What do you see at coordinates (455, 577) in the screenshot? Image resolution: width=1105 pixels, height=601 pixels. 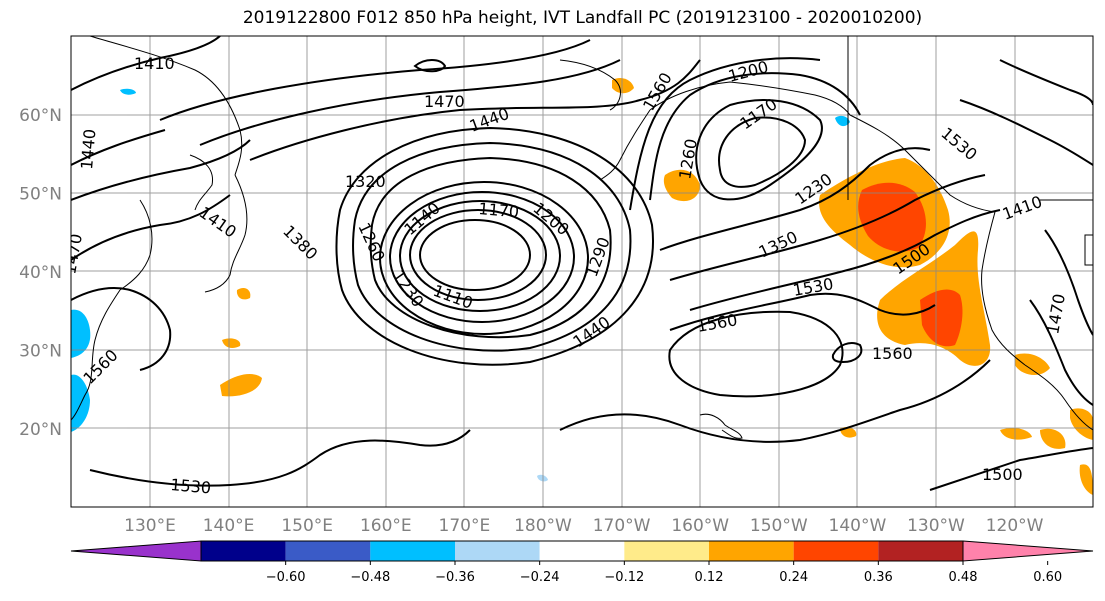 I see `colorbar-tick-label: −0.36` at bounding box center [455, 577].